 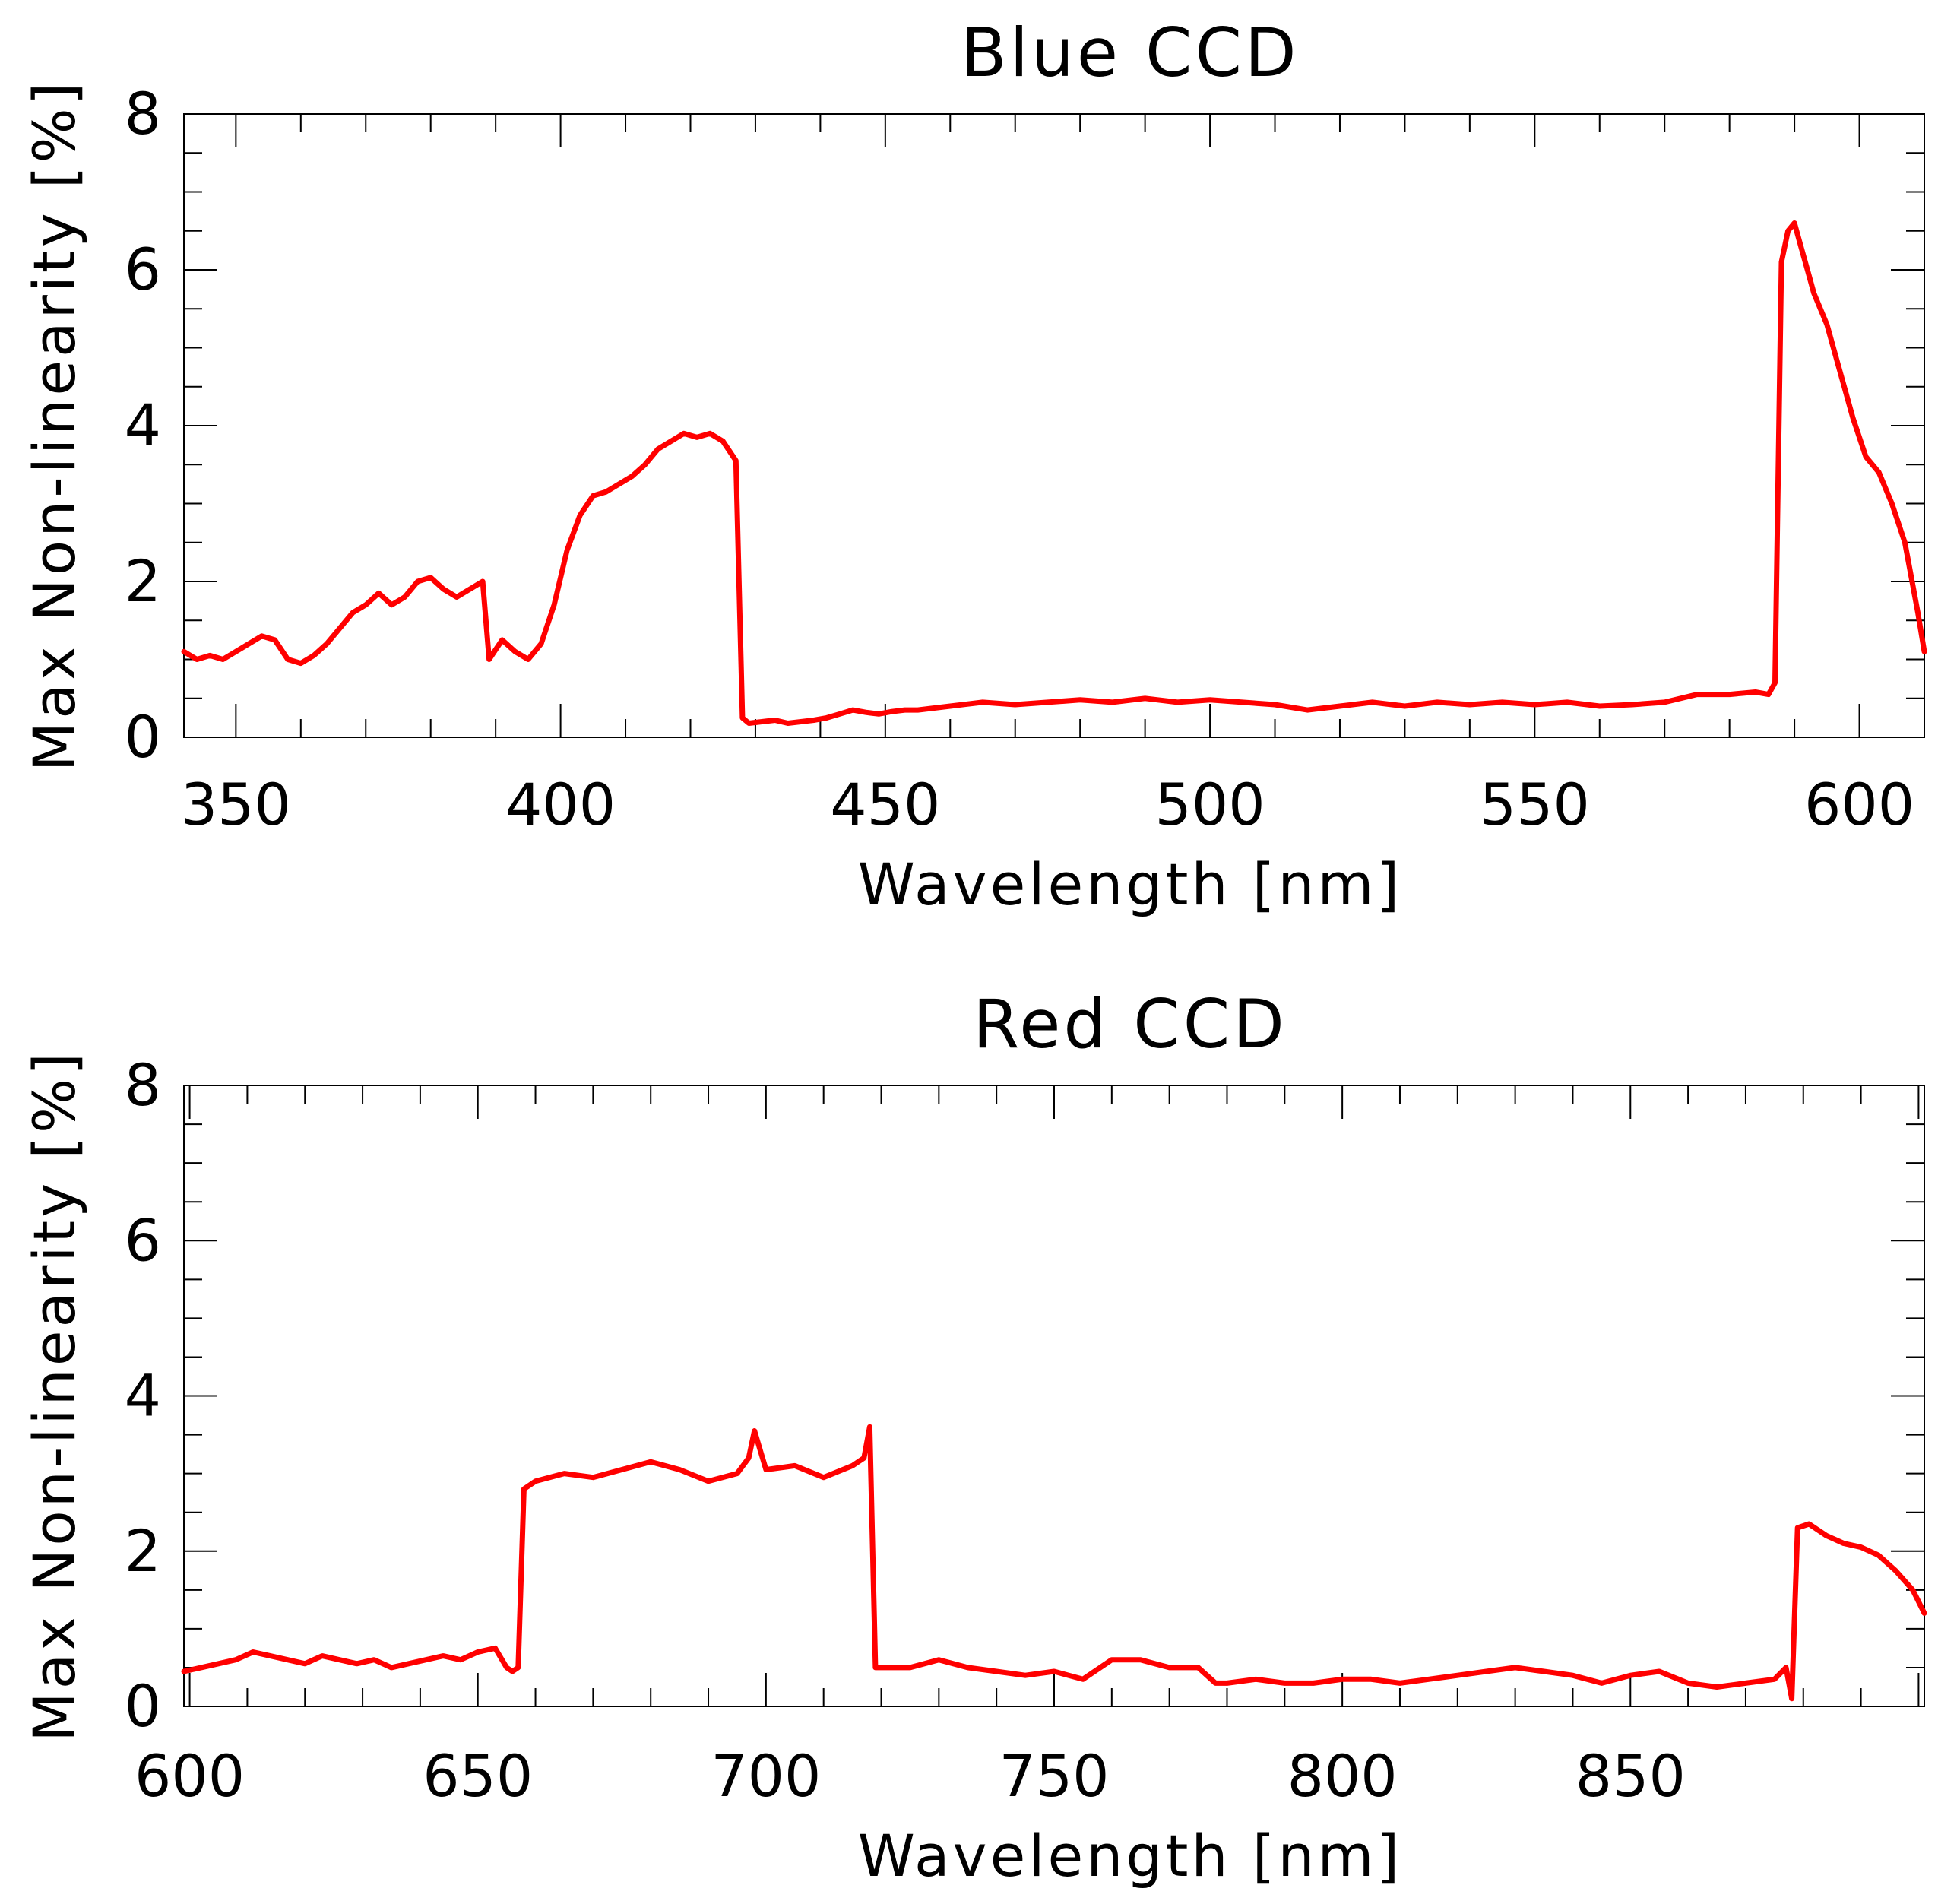 I want to click on x-tick-label: 750, so click(x=1054, y=1776).